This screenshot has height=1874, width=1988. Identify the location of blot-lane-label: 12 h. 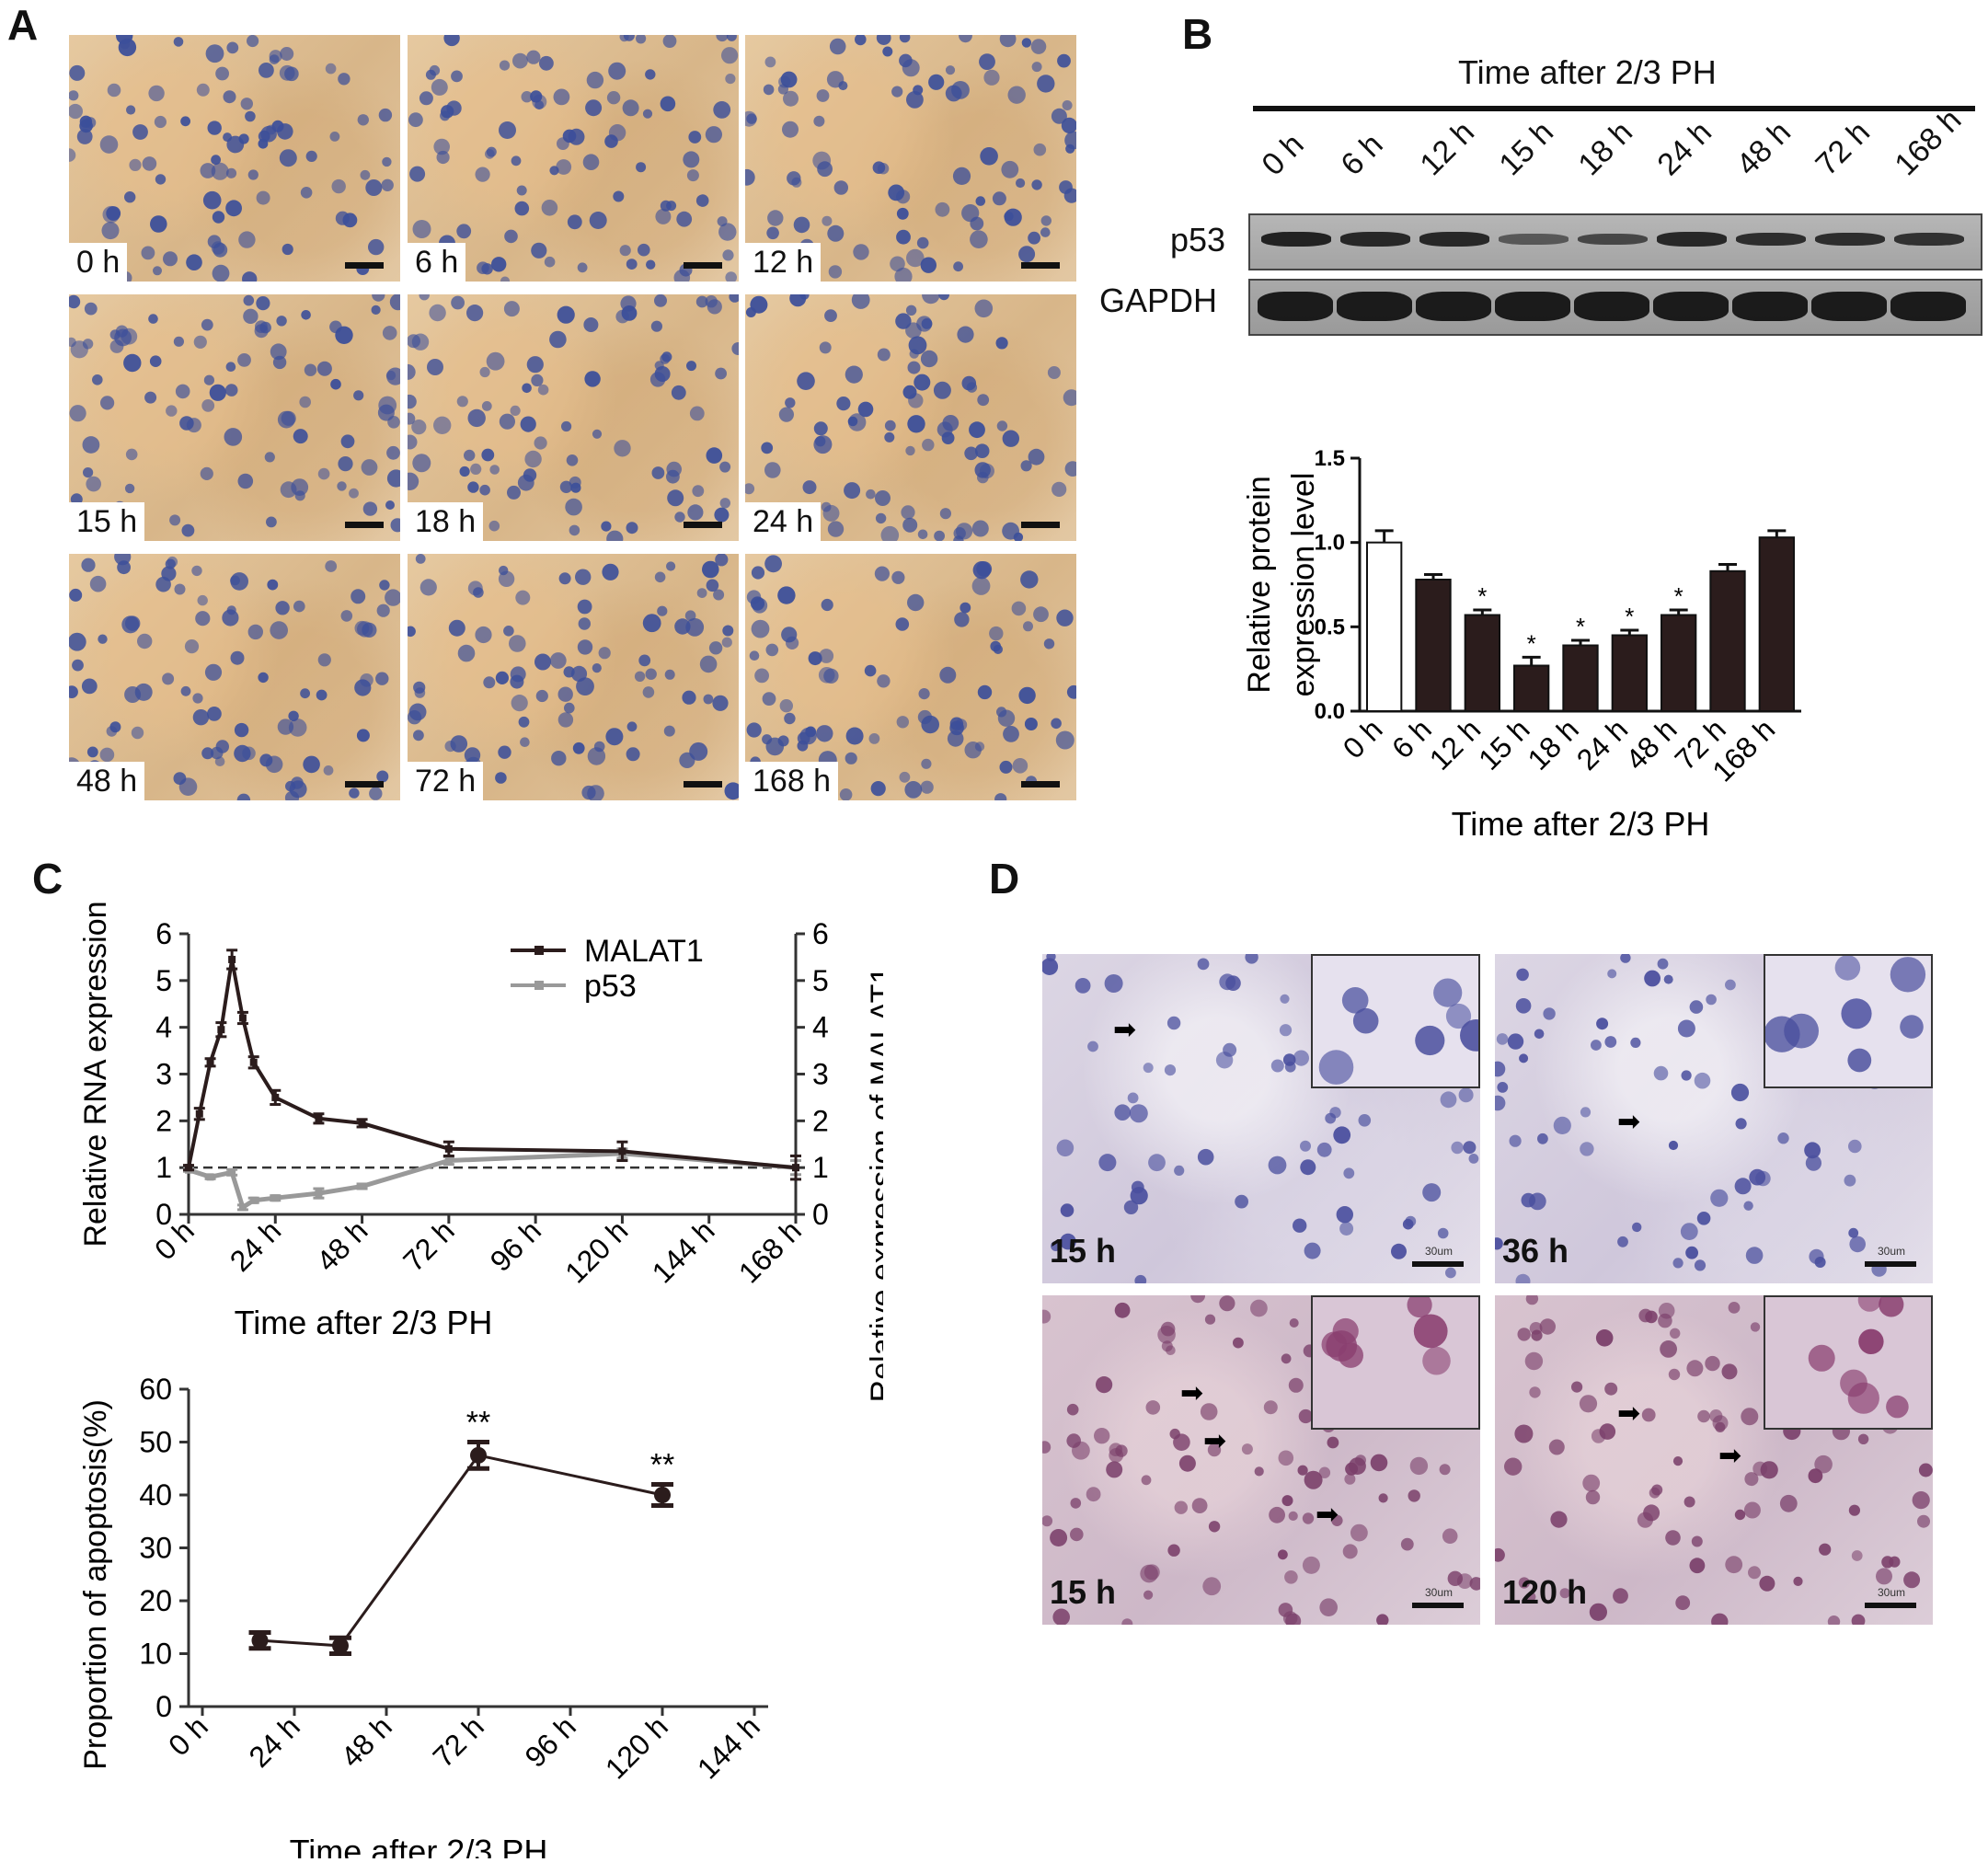
(1447, 148).